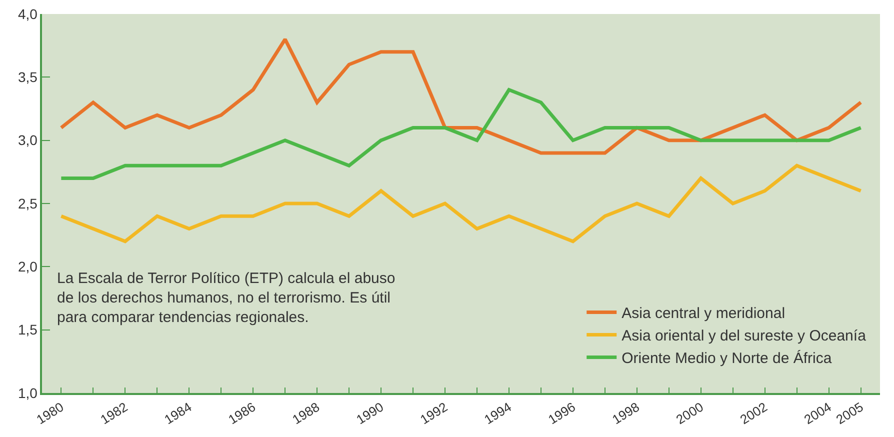 This screenshot has width=894, height=437. Describe the element at coordinates (562, 413) in the screenshot. I see `x-tick-label: 1996` at that location.